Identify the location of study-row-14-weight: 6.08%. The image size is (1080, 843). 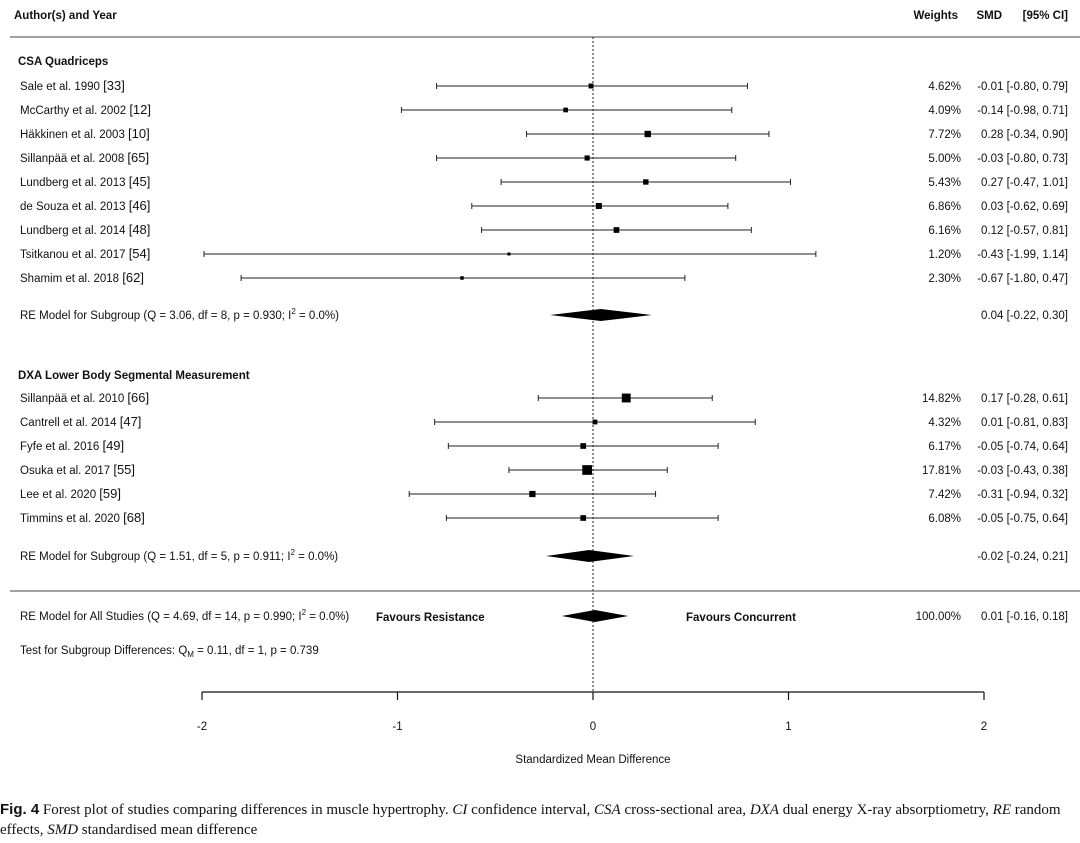
(944, 519).